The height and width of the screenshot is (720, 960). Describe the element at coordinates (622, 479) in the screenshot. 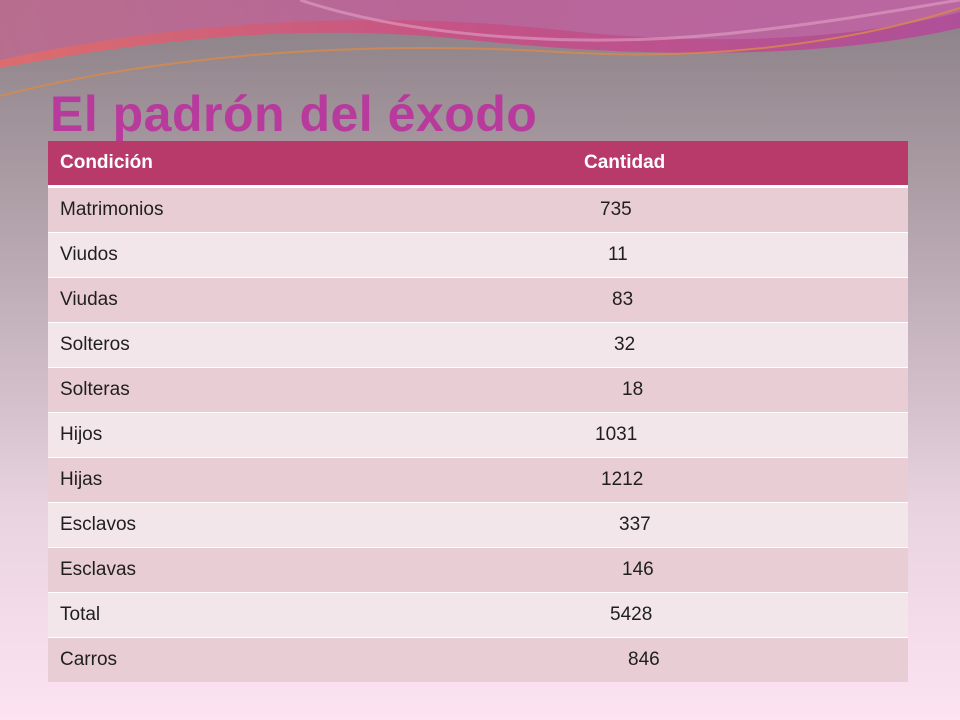

I see `cell-cantidad: 1212` at that location.